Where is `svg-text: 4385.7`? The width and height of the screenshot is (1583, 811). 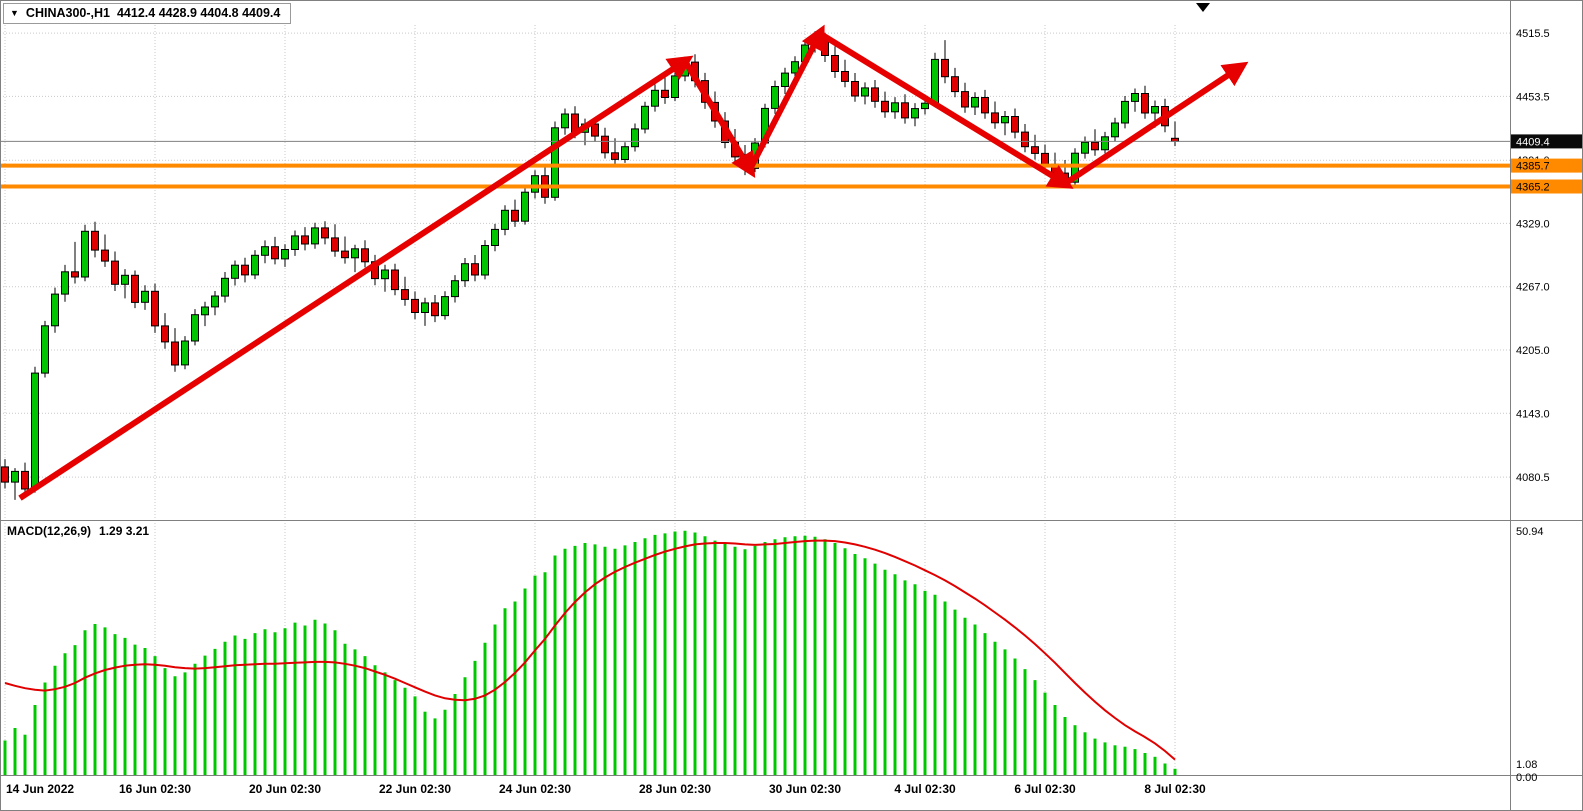 svg-text: 4385.7 is located at coordinates (1533, 167).